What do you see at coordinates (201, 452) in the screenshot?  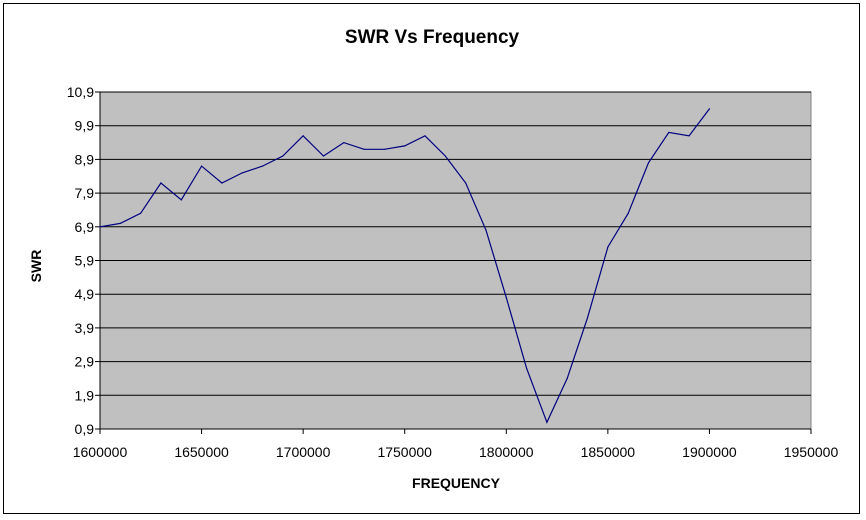 I see `x-tick-label: 1650000` at bounding box center [201, 452].